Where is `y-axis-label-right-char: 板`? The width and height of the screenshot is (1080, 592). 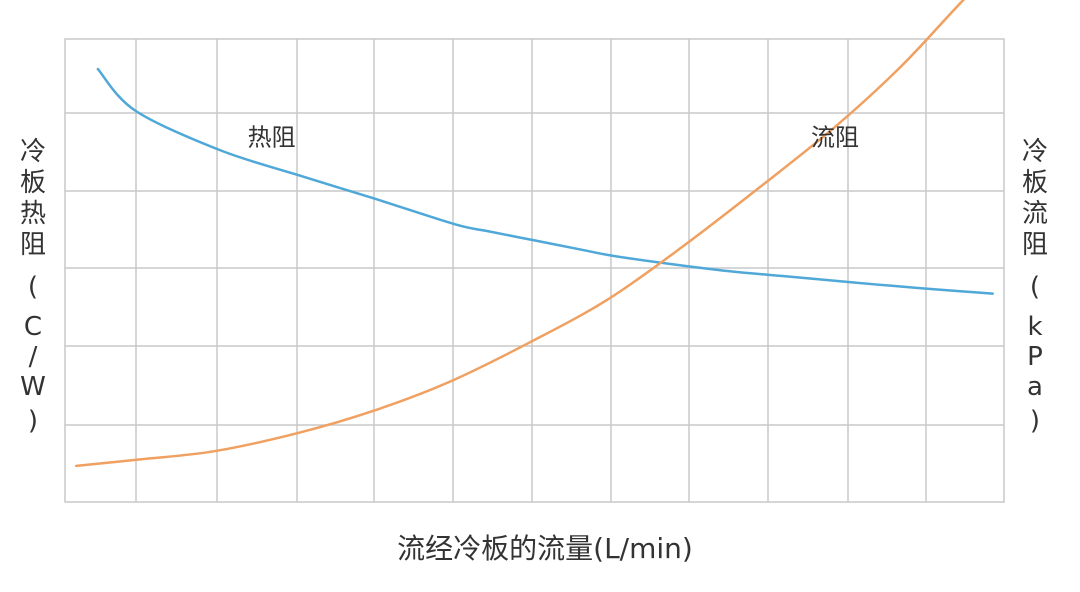 y-axis-label-right-char: 板 is located at coordinates (1035, 183).